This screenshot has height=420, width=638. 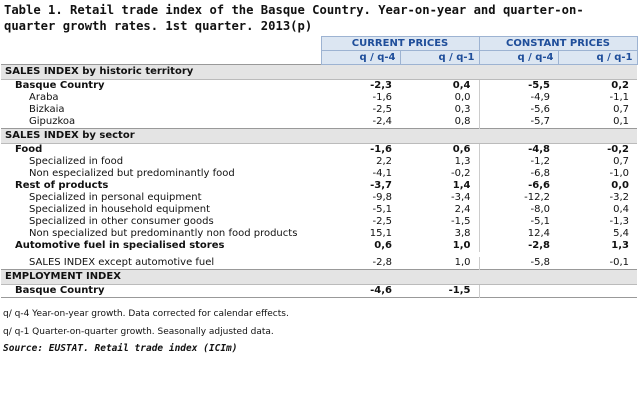 What do you see at coordinates (381, 185) in the screenshot?
I see `value-cell: -3,7` at bounding box center [381, 185].